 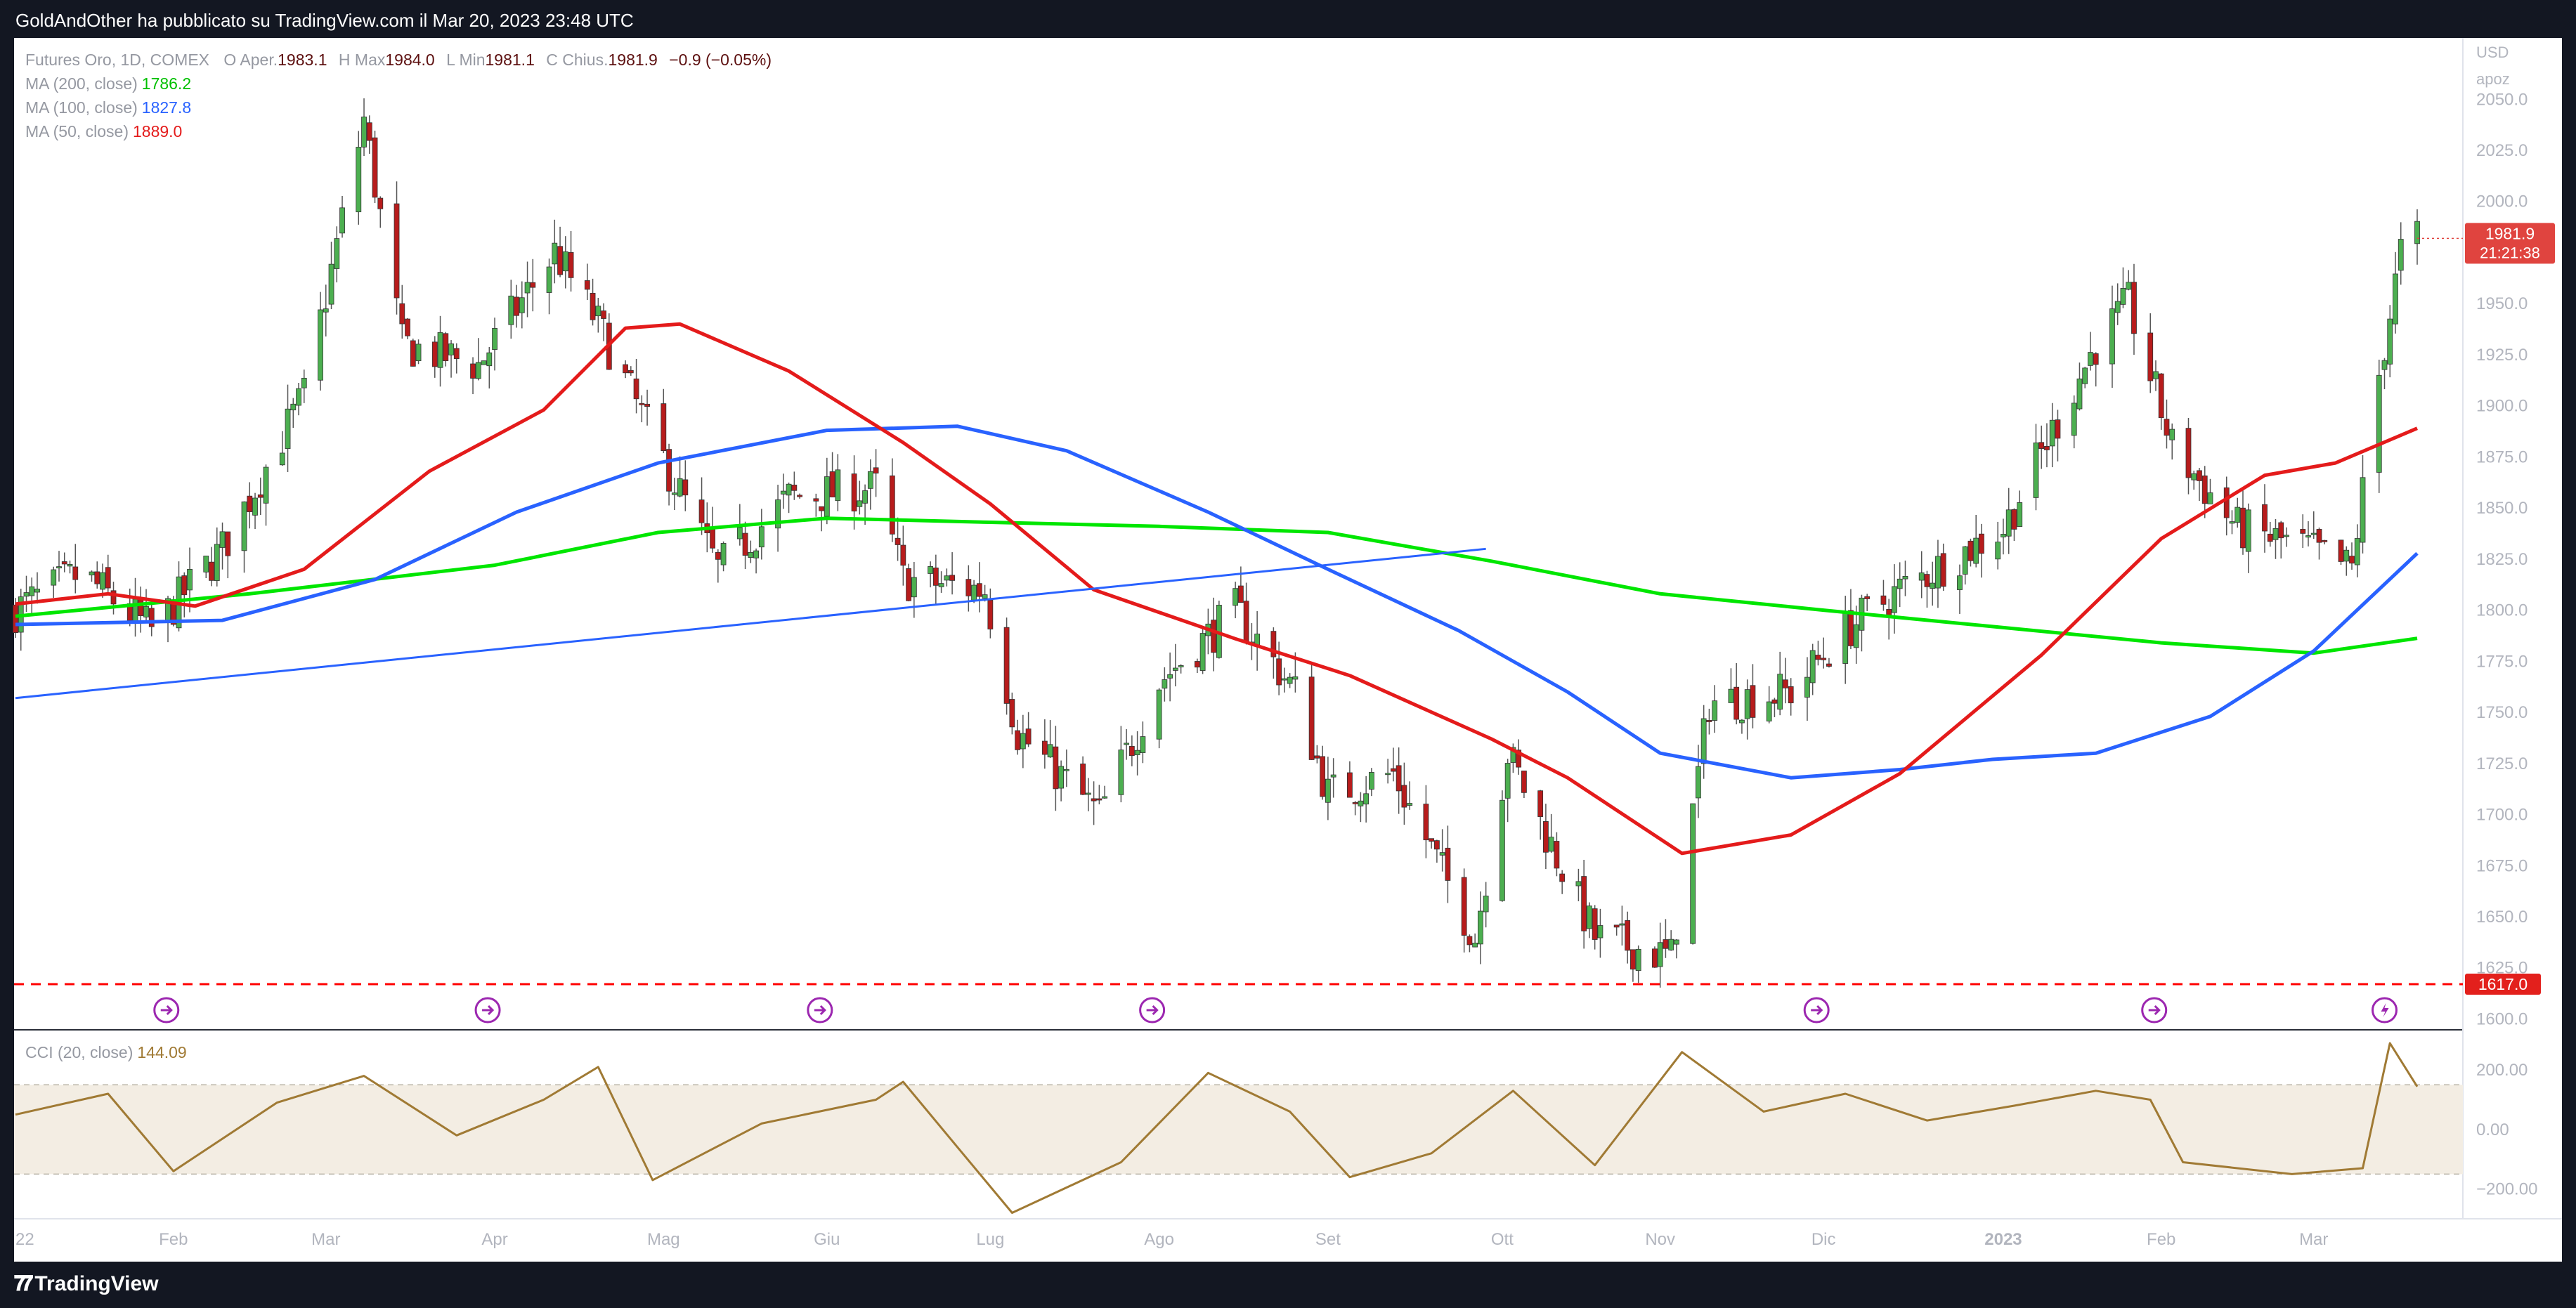 What do you see at coordinates (2502, 661) in the screenshot?
I see `price-tick-label: 1775.0` at bounding box center [2502, 661].